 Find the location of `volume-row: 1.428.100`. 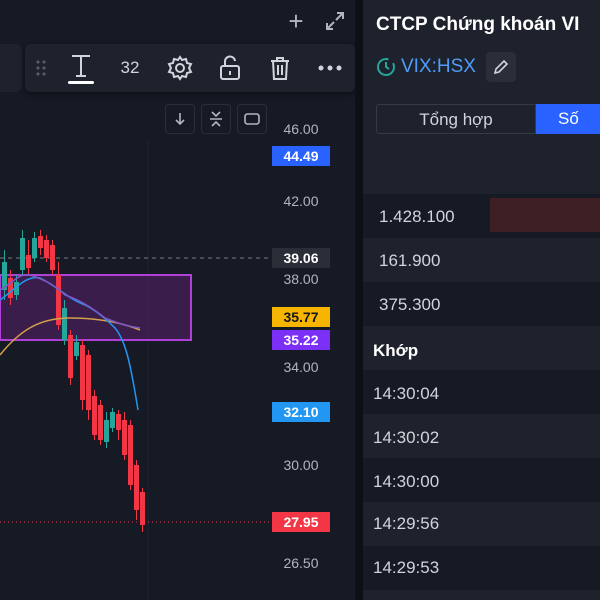

volume-row: 1.428.100 is located at coordinates (481, 216).